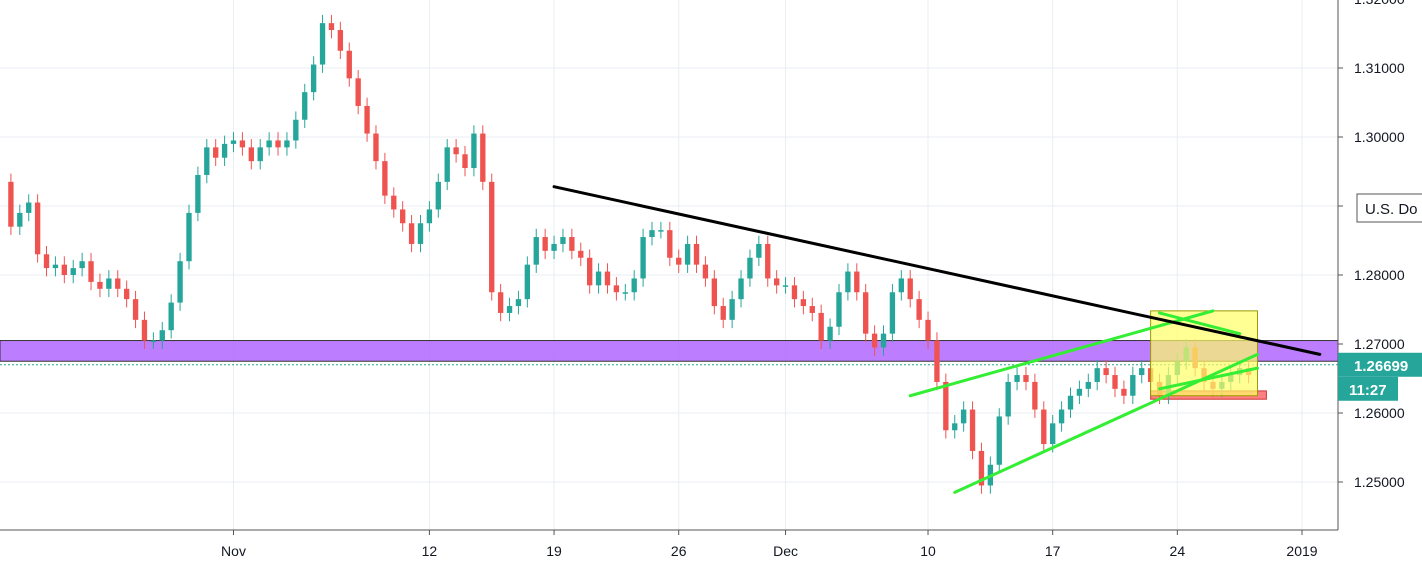 This screenshot has width=1422, height=569. What do you see at coordinates (554, 551) in the screenshot?
I see `x-tick-label: 19` at bounding box center [554, 551].